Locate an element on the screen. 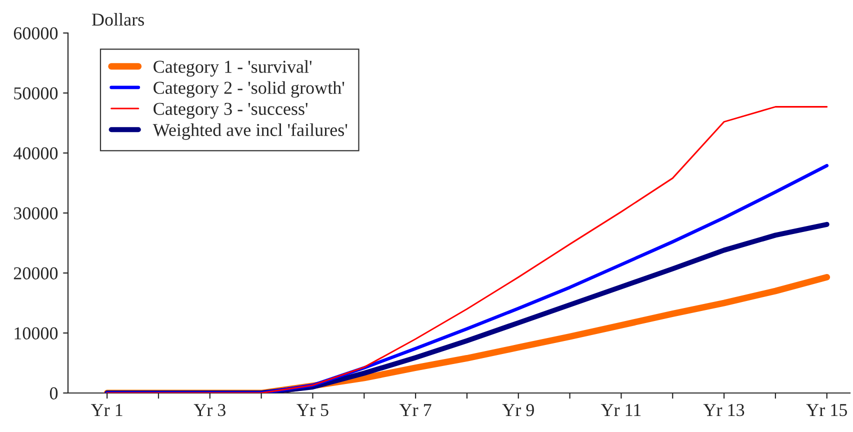  y-axis-title: Dollars is located at coordinates (118, 19).